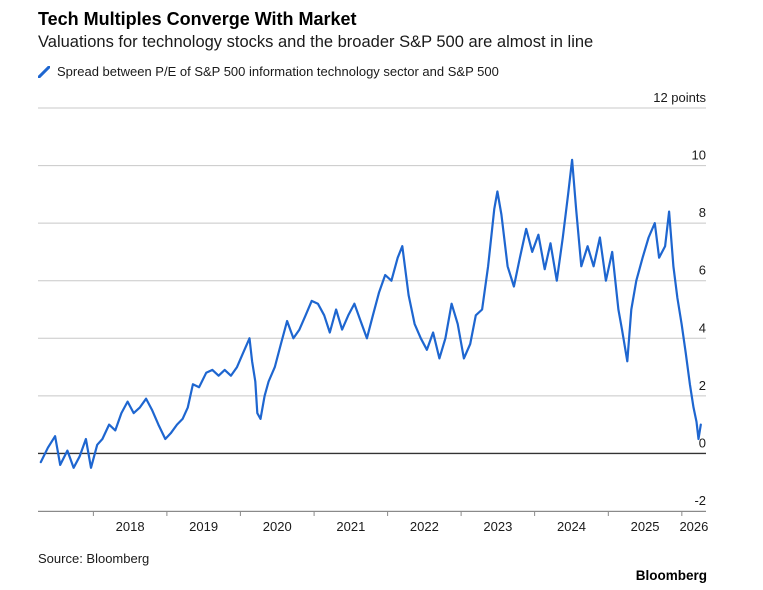 This screenshot has width=763, height=590. What do you see at coordinates (44, 71) in the screenshot?
I see `legend-swatch` at bounding box center [44, 71].